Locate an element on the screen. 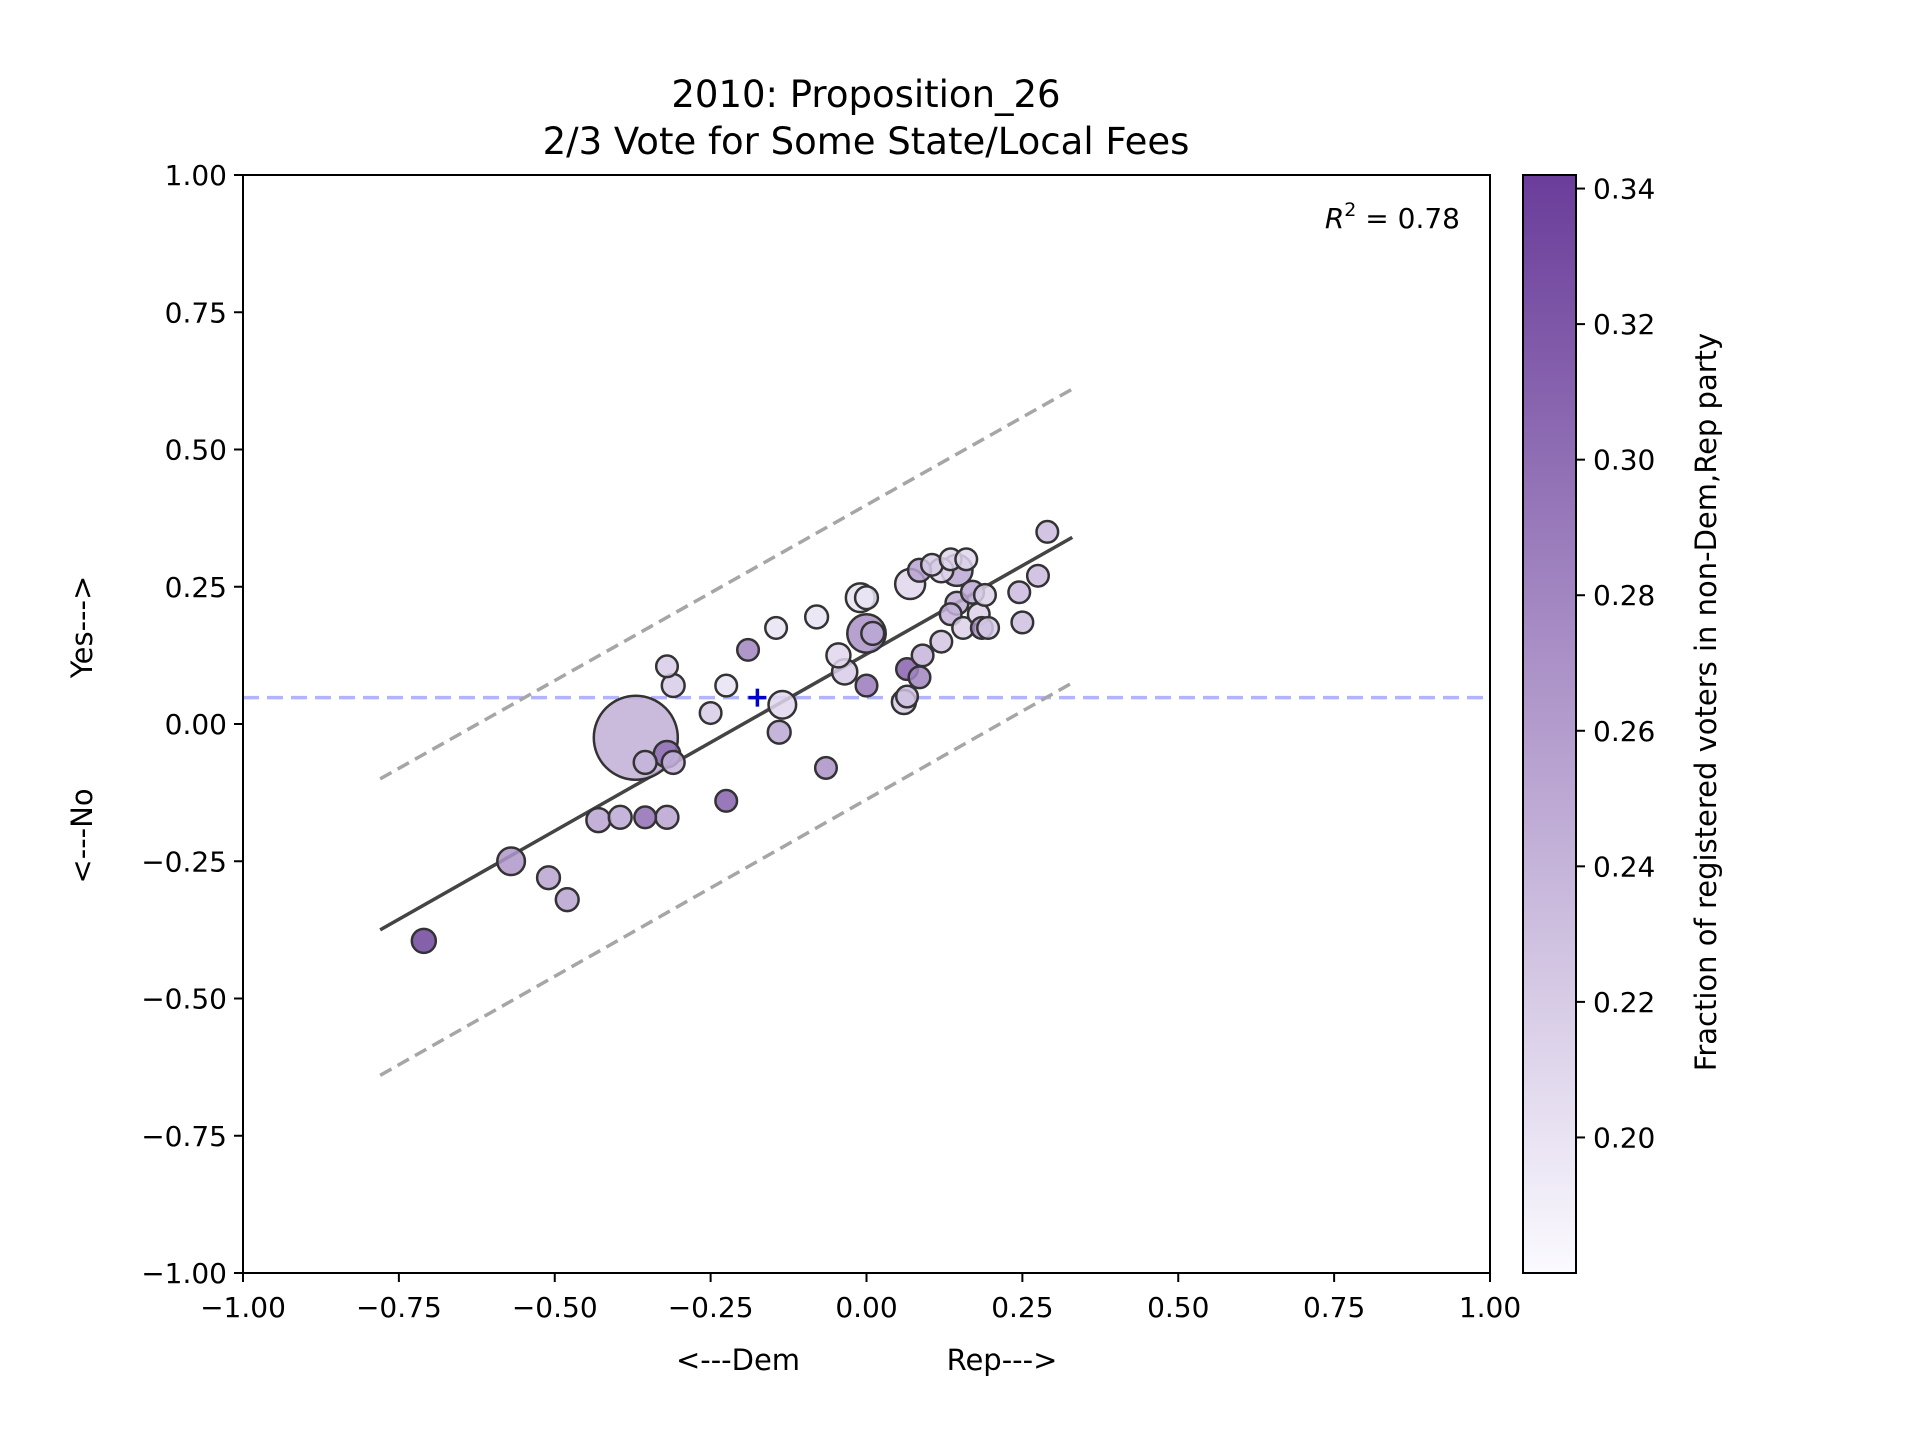  plus-marker is located at coordinates (757, 697).